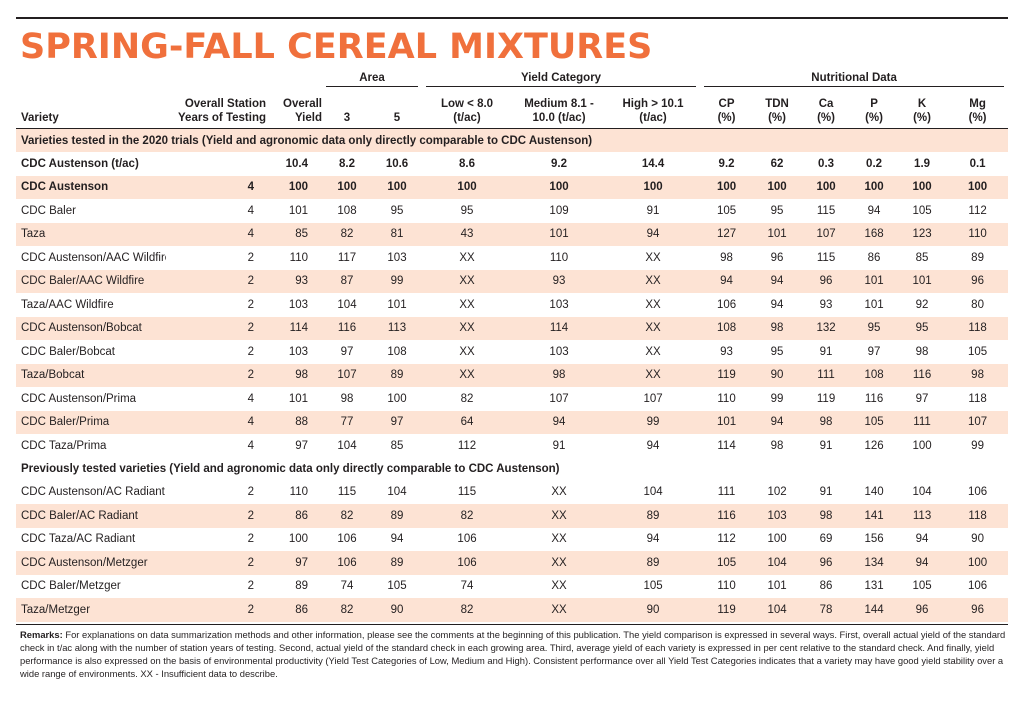 The height and width of the screenshot is (707, 1024). I want to click on ca-cell: 0.3, so click(826, 163).